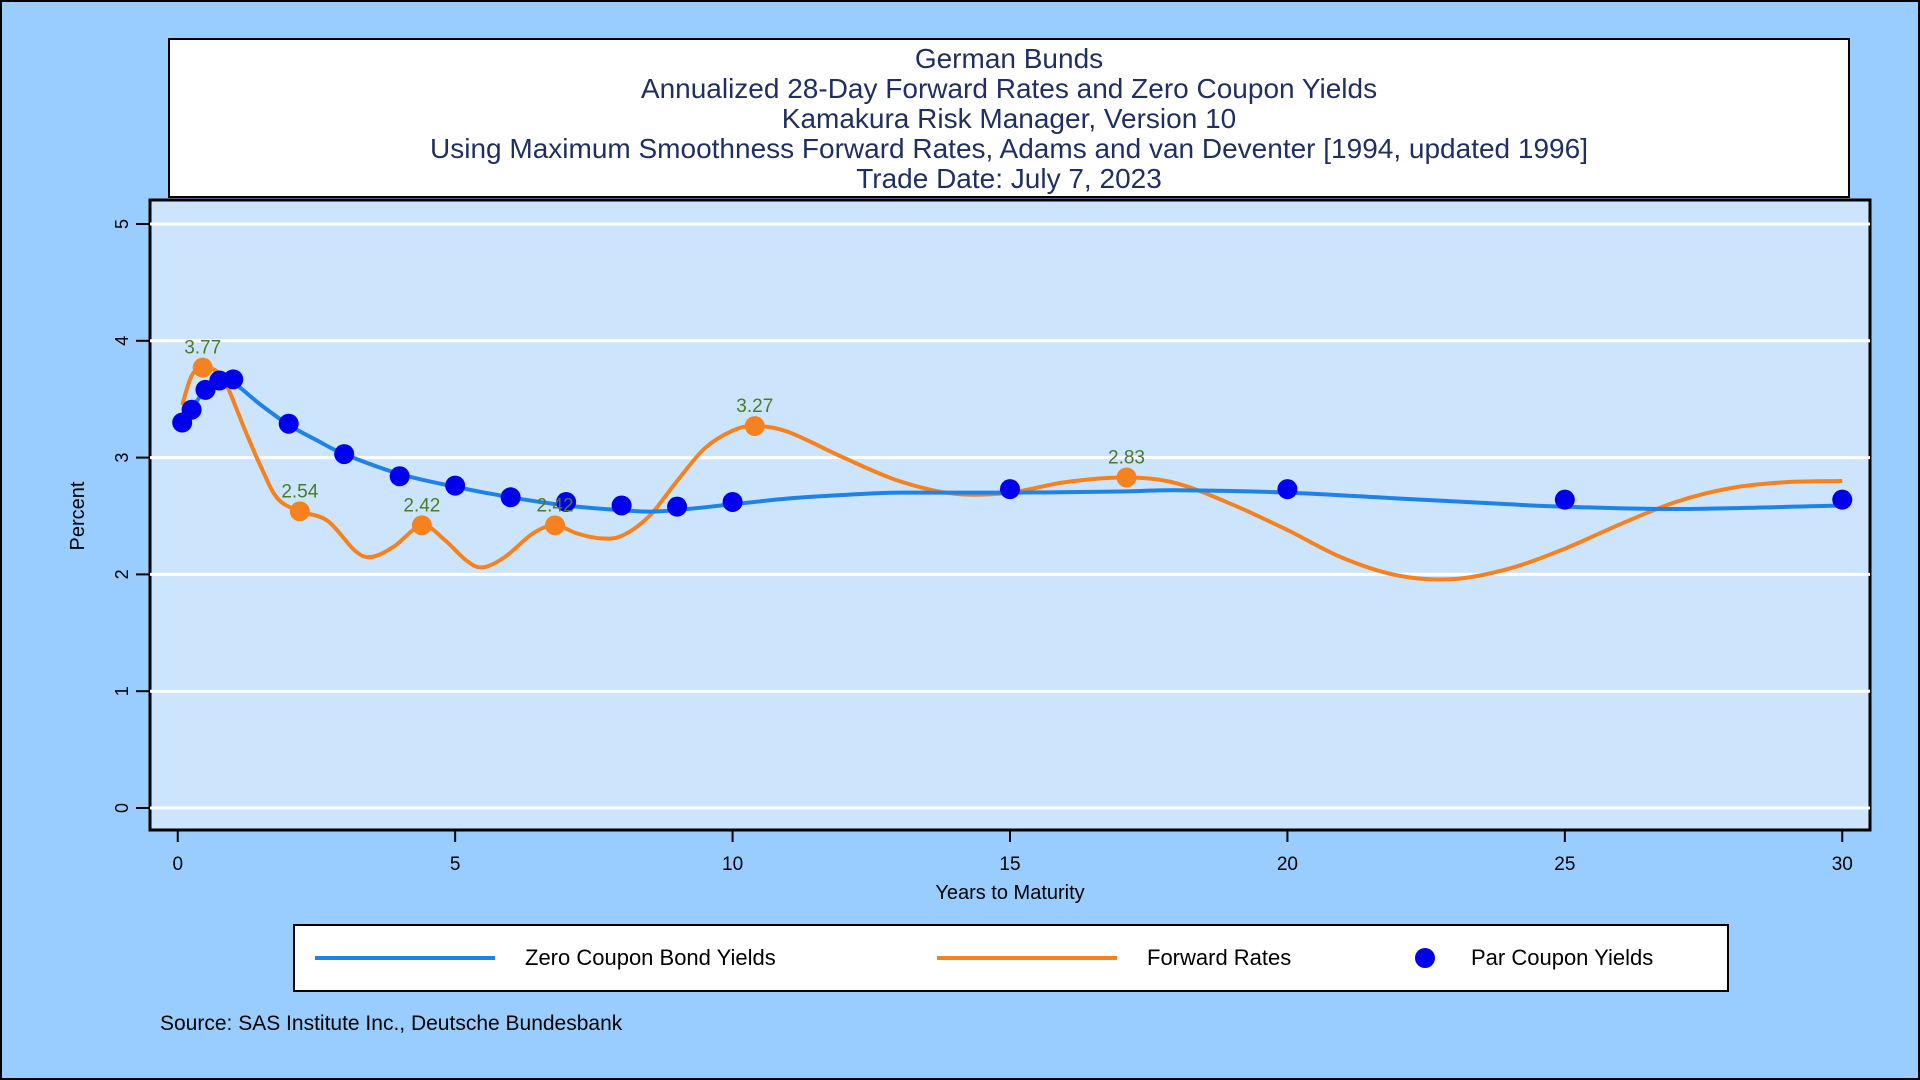  I want to click on x-tick-label-25: 25, so click(1564, 864).